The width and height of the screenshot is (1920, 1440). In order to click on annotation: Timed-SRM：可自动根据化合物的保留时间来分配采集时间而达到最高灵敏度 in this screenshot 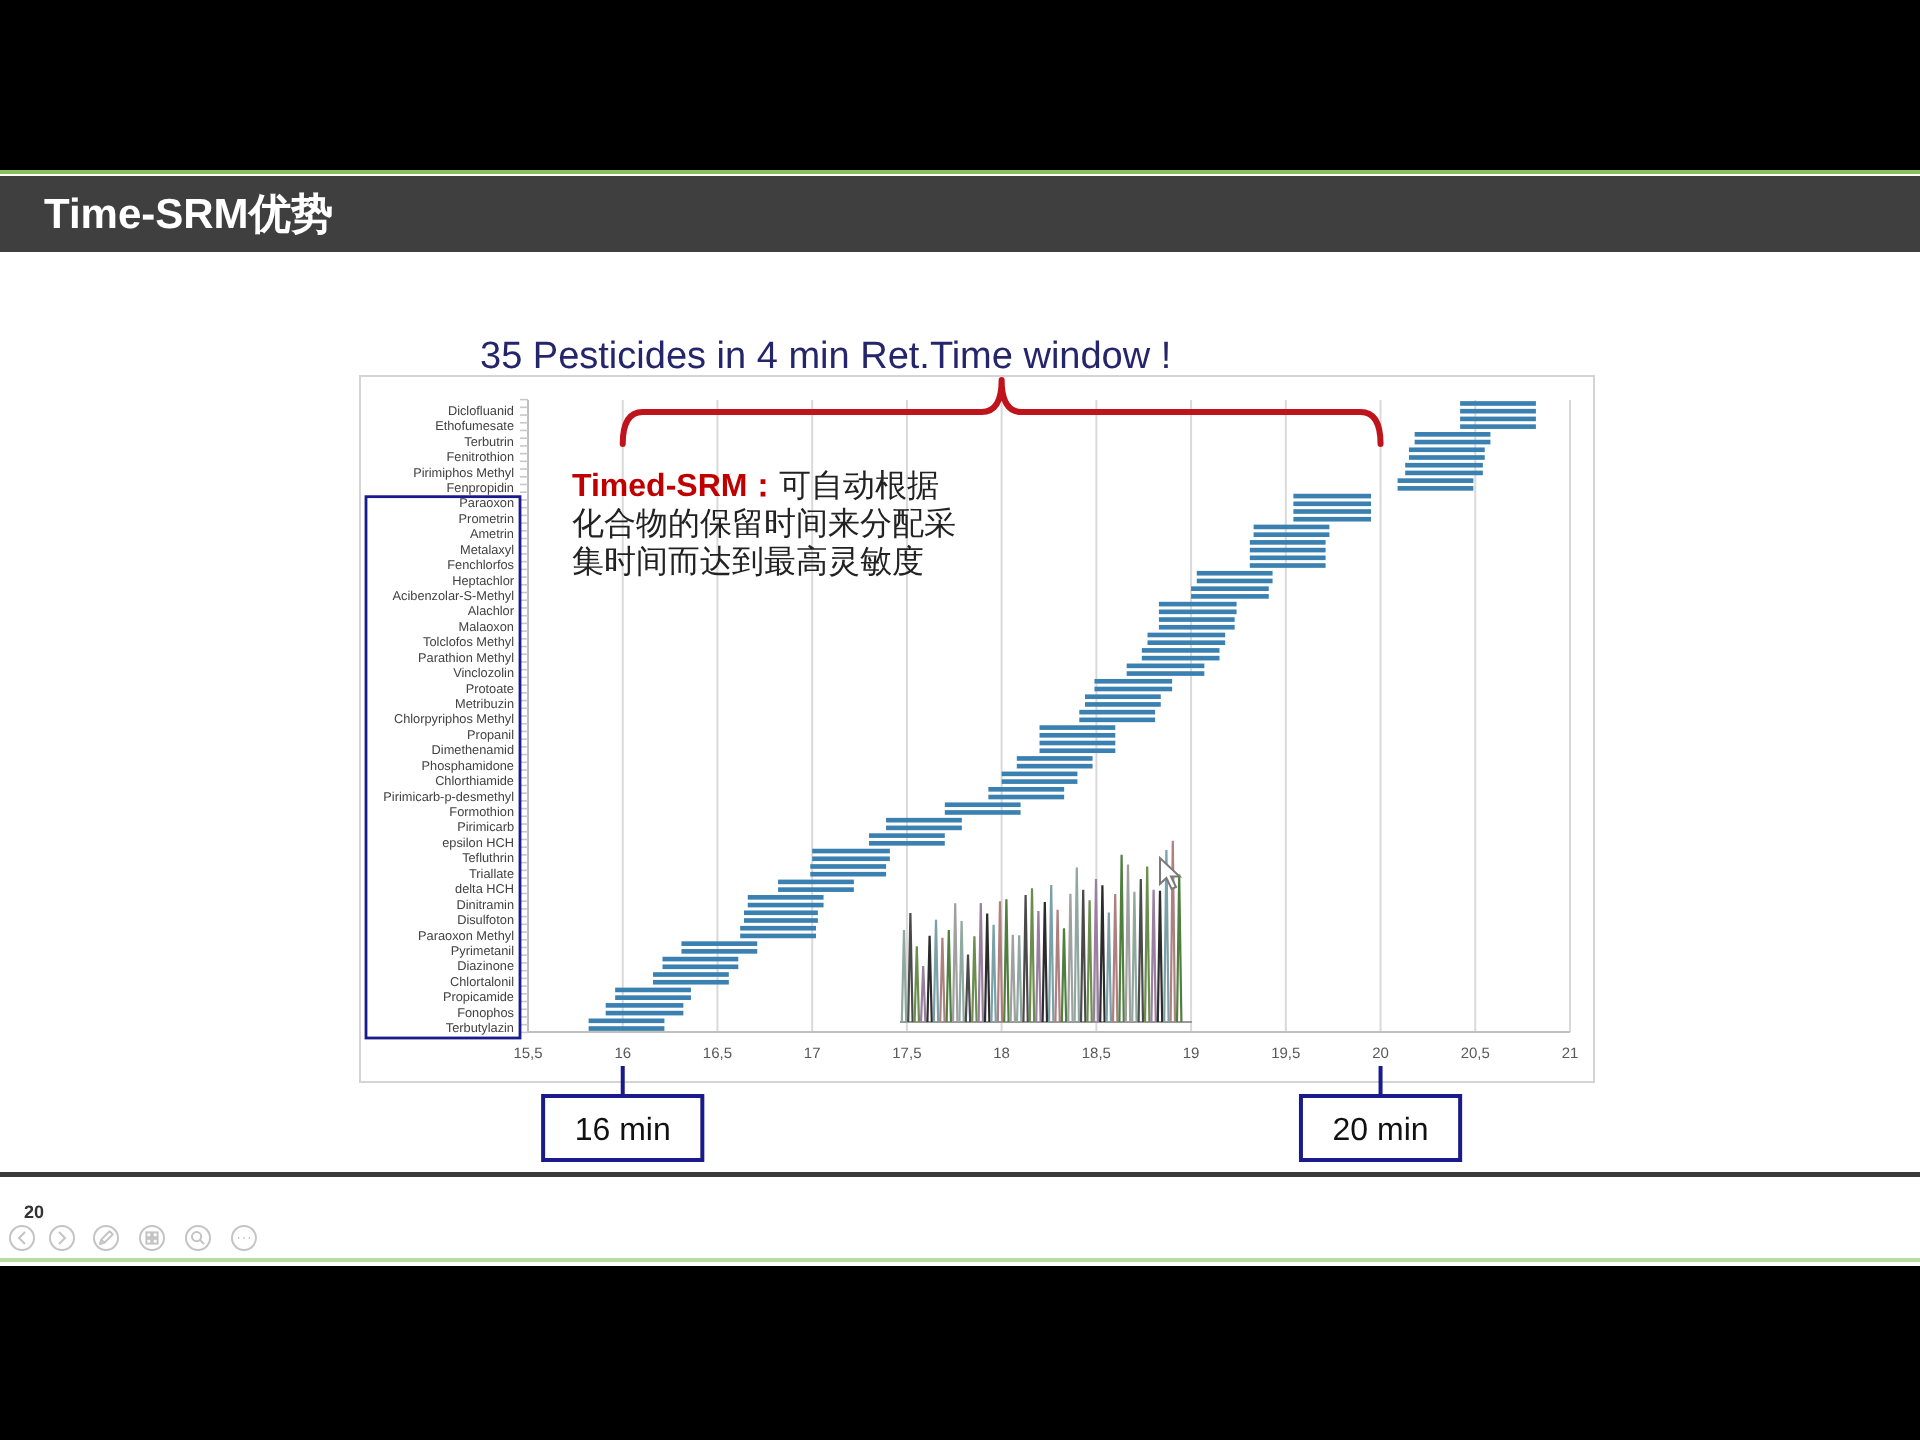, I will do `click(764, 524)`.